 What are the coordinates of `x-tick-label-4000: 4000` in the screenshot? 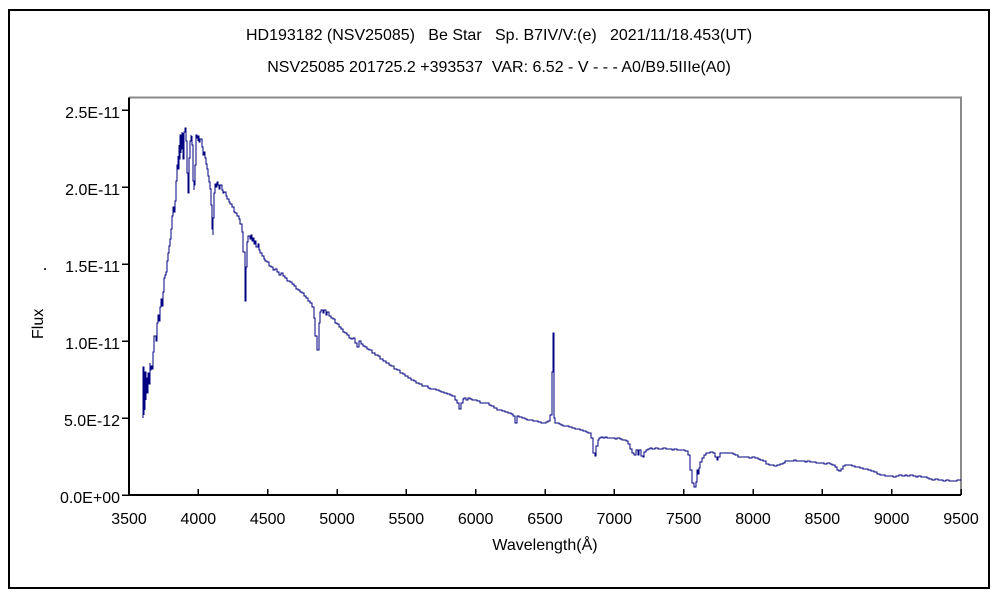 It's located at (198, 519).